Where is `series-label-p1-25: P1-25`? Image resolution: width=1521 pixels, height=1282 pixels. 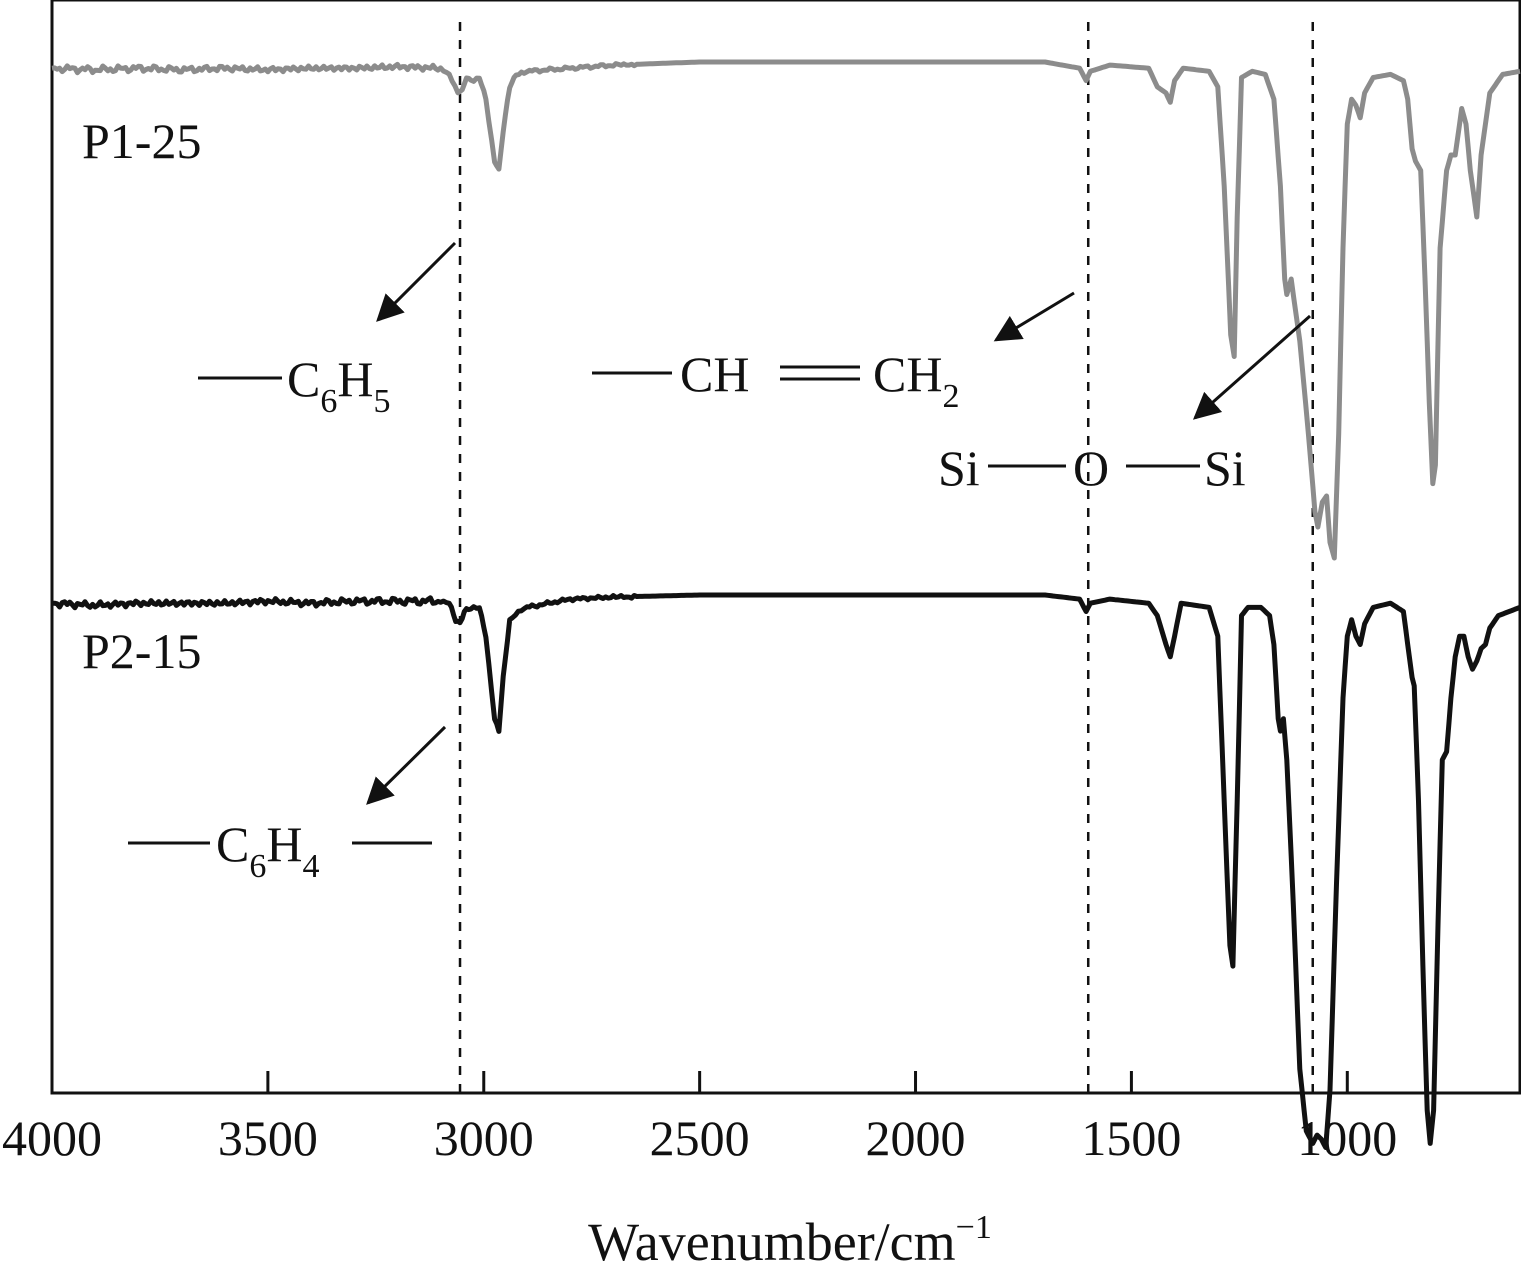 series-label-p1-25: P1-25 is located at coordinates (141, 141).